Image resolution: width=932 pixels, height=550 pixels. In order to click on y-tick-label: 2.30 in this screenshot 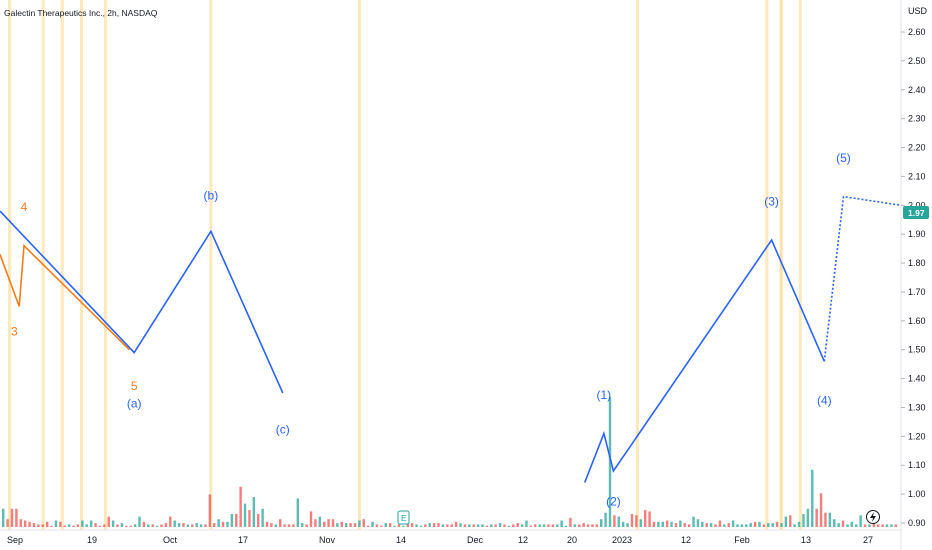, I will do `click(917, 119)`.